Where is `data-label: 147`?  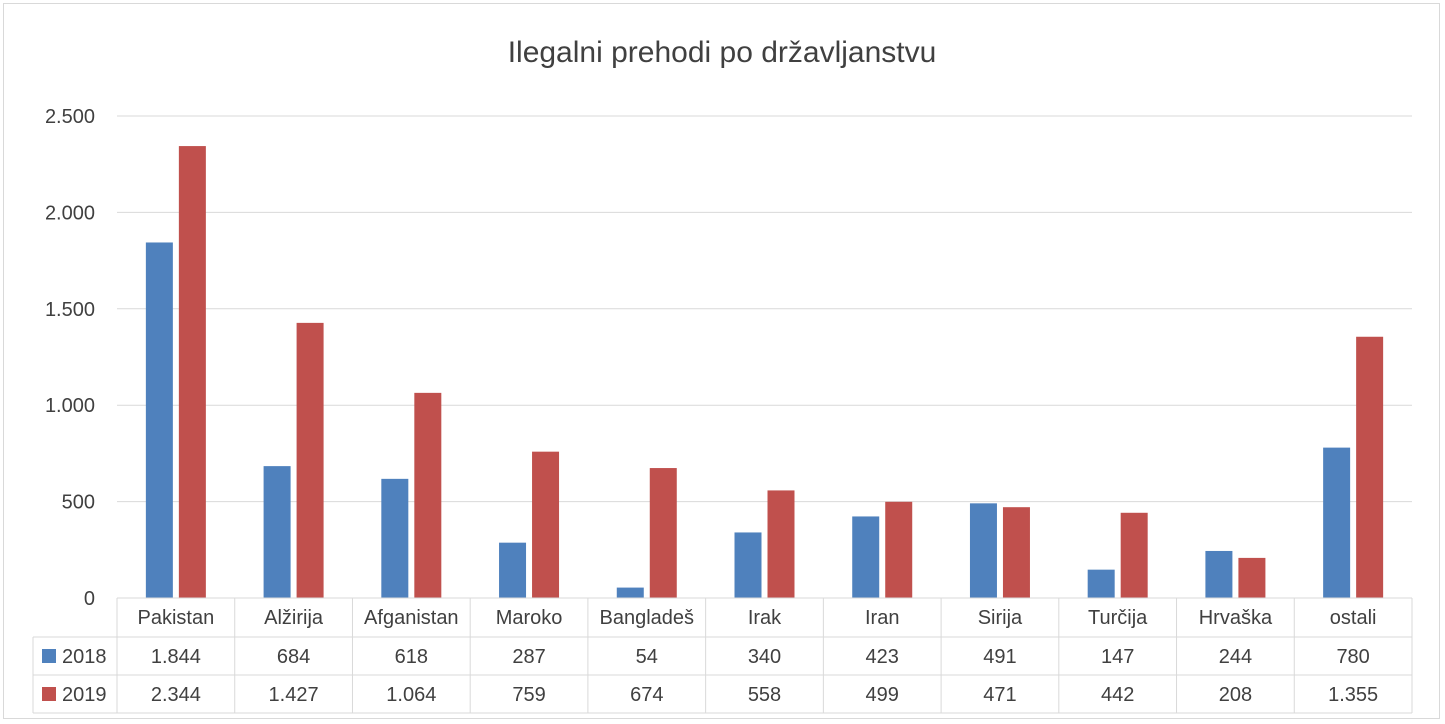
data-label: 147 is located at coordinates (1117, 657).